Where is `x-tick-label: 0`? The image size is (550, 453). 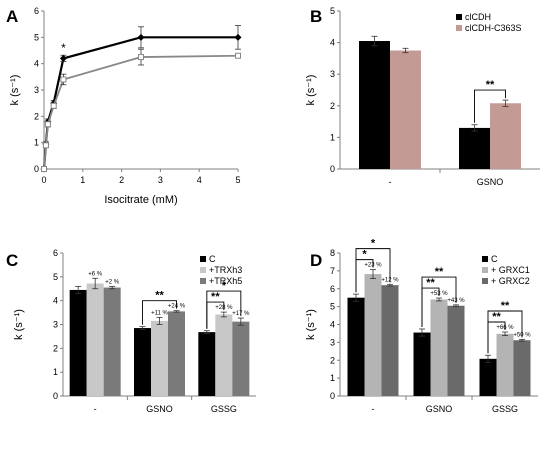
x-tick-label: 0 is located at coordinates (43, 180).